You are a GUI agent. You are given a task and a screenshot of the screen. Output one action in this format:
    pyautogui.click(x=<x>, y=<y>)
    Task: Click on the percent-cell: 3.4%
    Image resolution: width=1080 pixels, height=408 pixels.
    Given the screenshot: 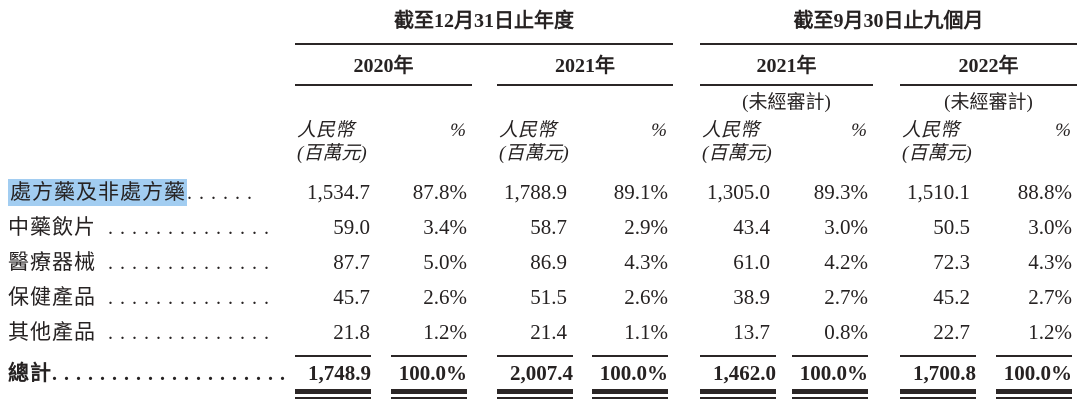 What is the action you would take?
    pyautogui.click(x=445, y=227)
    